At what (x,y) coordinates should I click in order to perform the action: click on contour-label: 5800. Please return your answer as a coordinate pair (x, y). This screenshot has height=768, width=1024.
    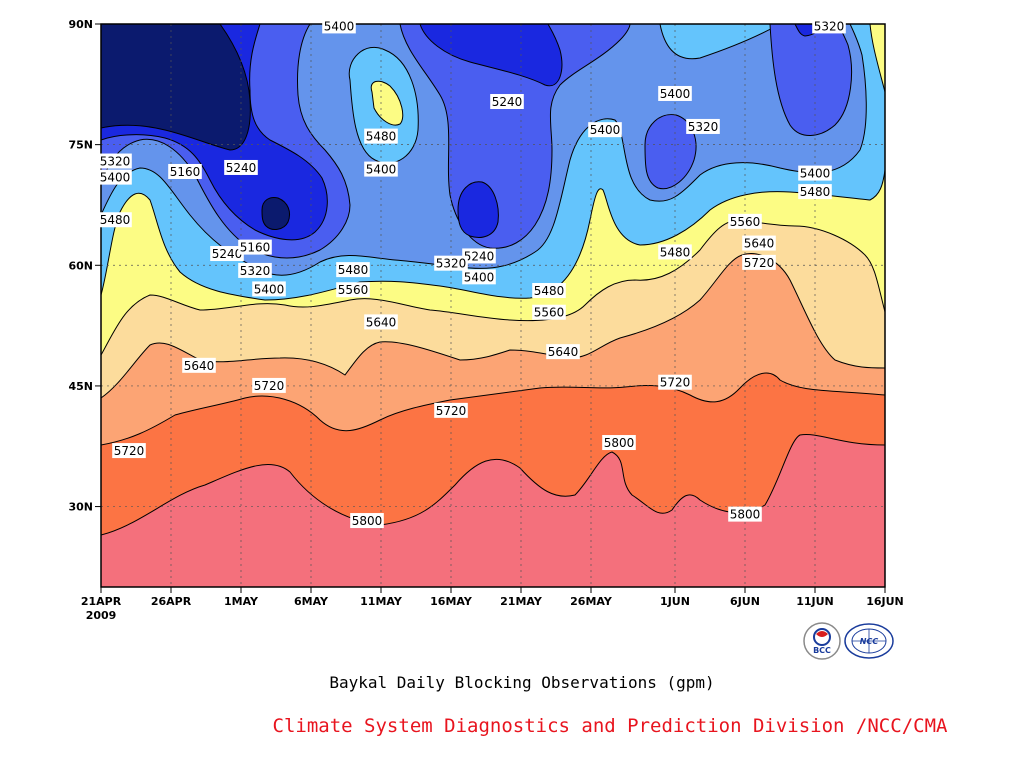
    Looking at the image, I should click on (619, 443).